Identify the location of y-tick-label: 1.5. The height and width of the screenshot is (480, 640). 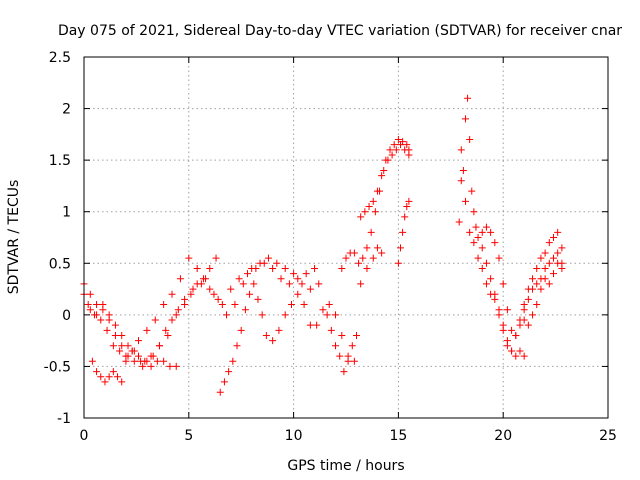
(60, 161).